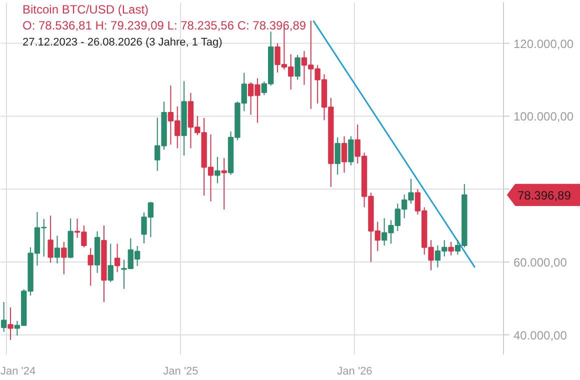  What do you see at coordinates (541, 262) in the screenshot?
I see `y-tick-label: 60.000,00` at bounding box center [541, 262].